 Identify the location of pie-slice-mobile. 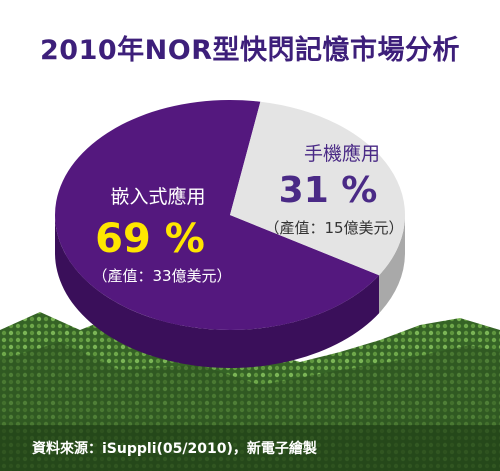
(318, 188).